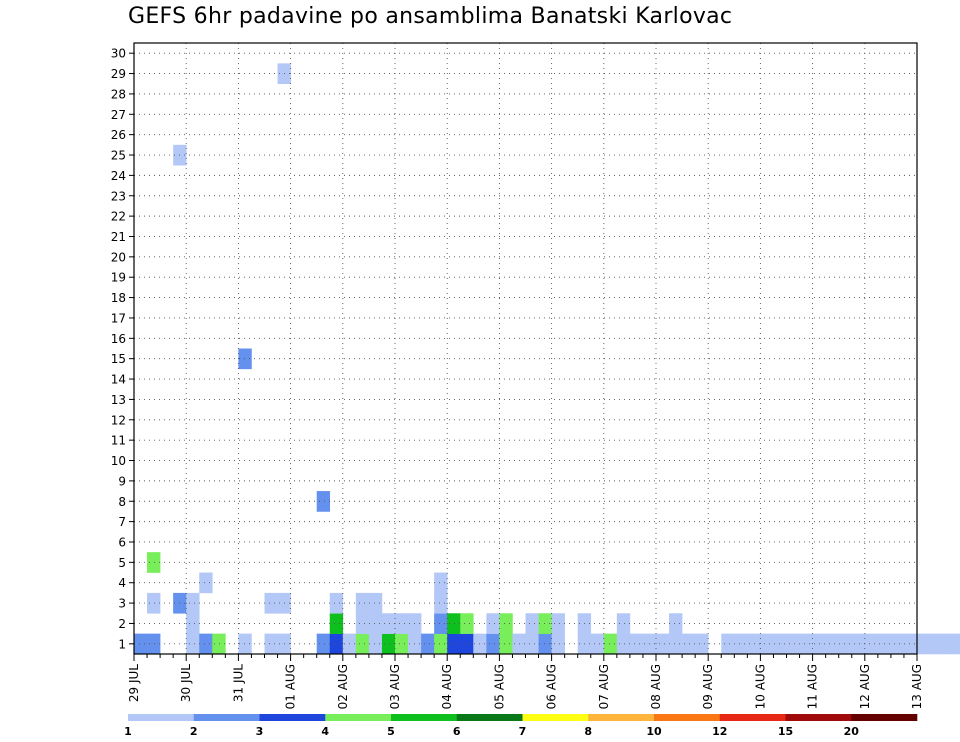  What do you see at coordinates (917, 686) in the screenshot?
I see `x-tick-label: 13 AUG` at bounding box center [917, 686].